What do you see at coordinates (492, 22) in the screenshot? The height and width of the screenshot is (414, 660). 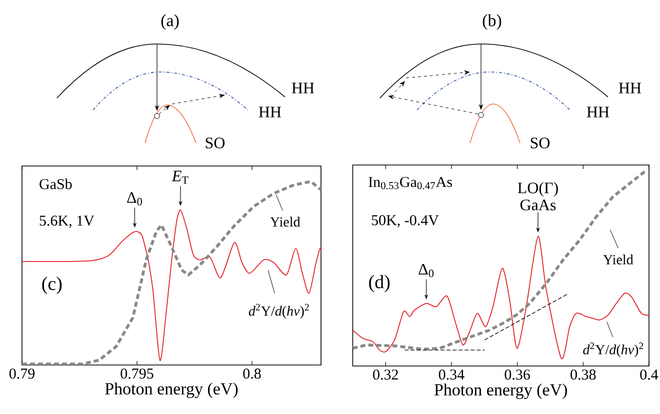 I see `text: (b)` at bounding box center [492, 22].